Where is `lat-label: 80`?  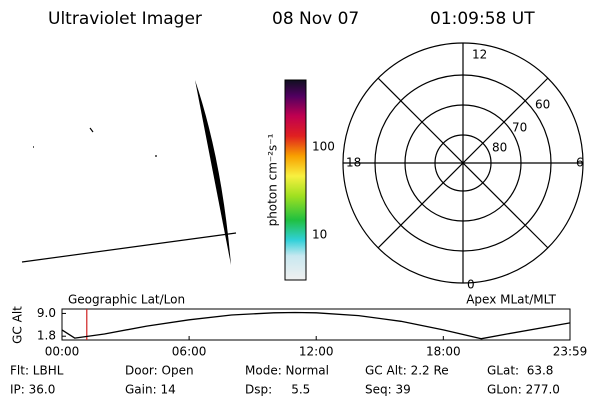
lat-label: 80 is located at coordinates (499, 148).